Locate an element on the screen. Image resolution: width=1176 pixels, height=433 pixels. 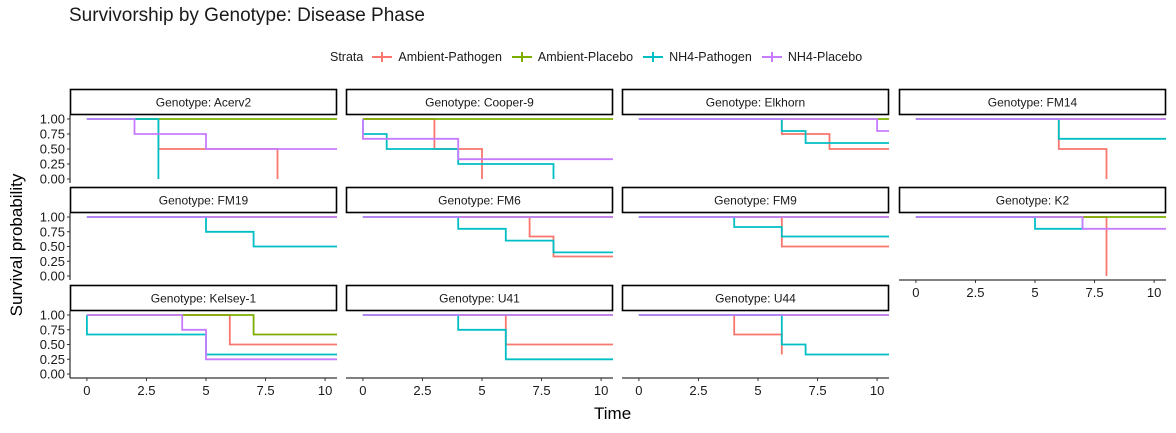
facet-strip-label: Genotype: FM14 is located at coordinates (1033, 103).